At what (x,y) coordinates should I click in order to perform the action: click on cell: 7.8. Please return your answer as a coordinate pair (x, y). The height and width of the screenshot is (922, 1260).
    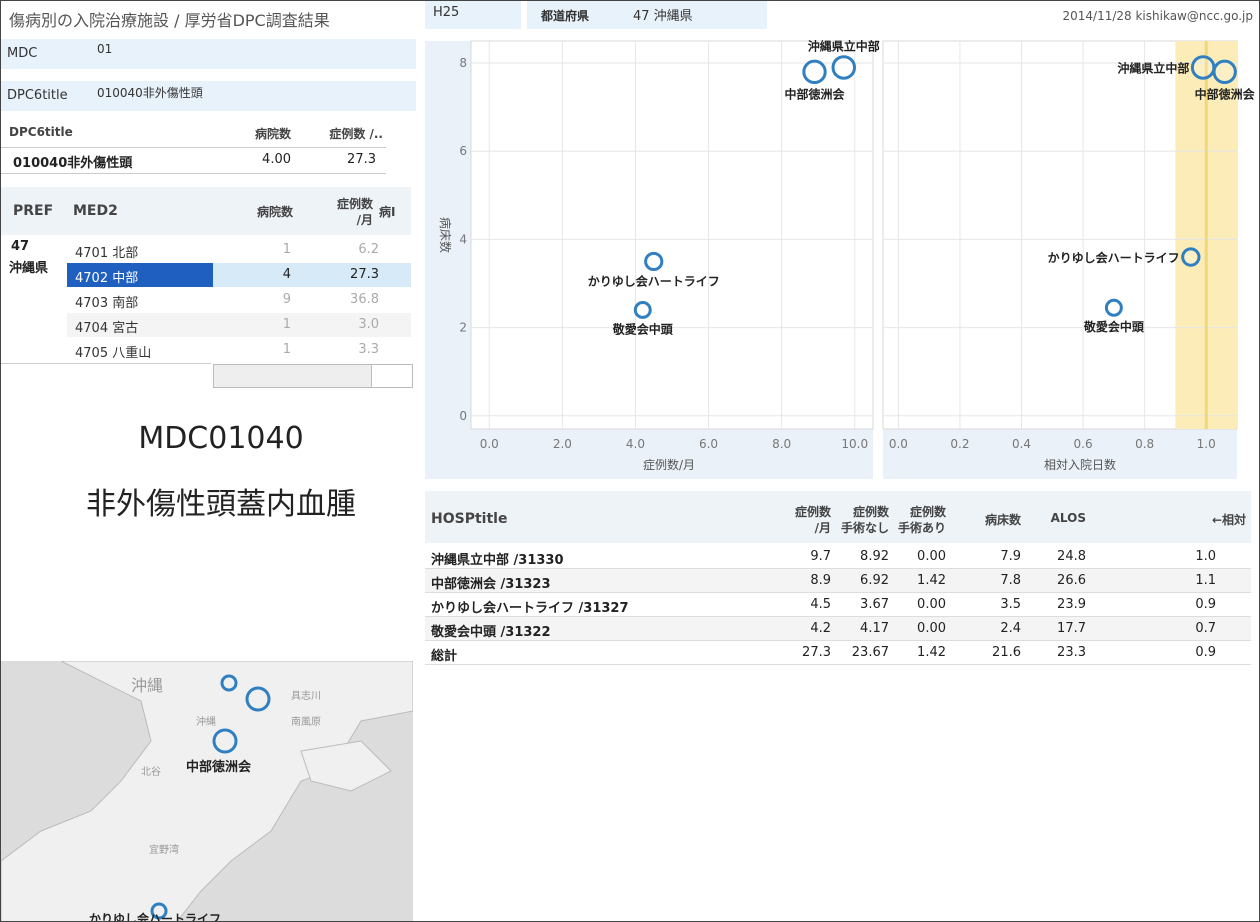
    Looking at the image, I should click on (1010, 580).